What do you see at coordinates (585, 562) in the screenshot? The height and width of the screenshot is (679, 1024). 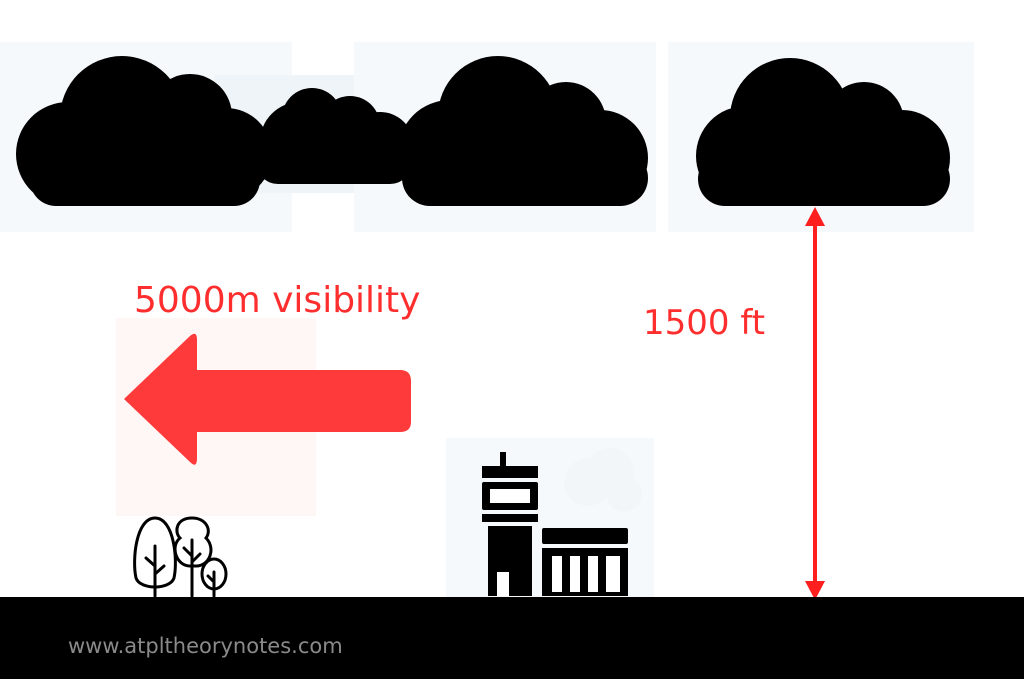 I see `hangar-building-icon` at bounding box center [585, 562].